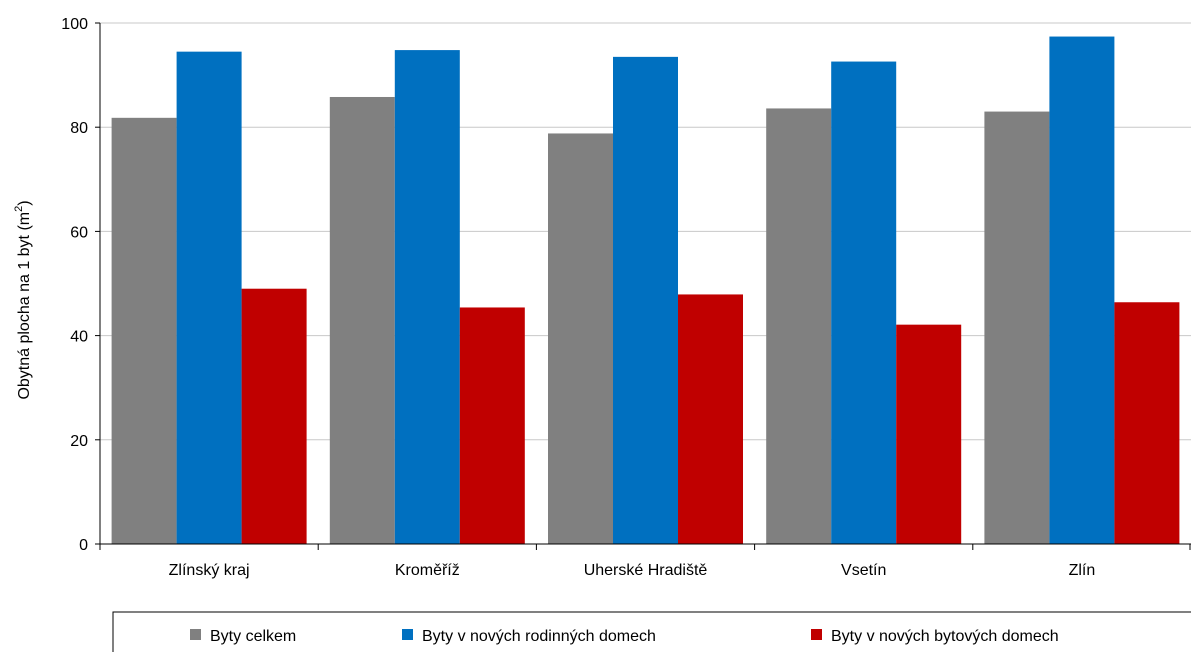  Describe the element at coordinates (945, 636) in the screenshot. I see `legend-label-3: Byty v nových bytových domech` at that location.